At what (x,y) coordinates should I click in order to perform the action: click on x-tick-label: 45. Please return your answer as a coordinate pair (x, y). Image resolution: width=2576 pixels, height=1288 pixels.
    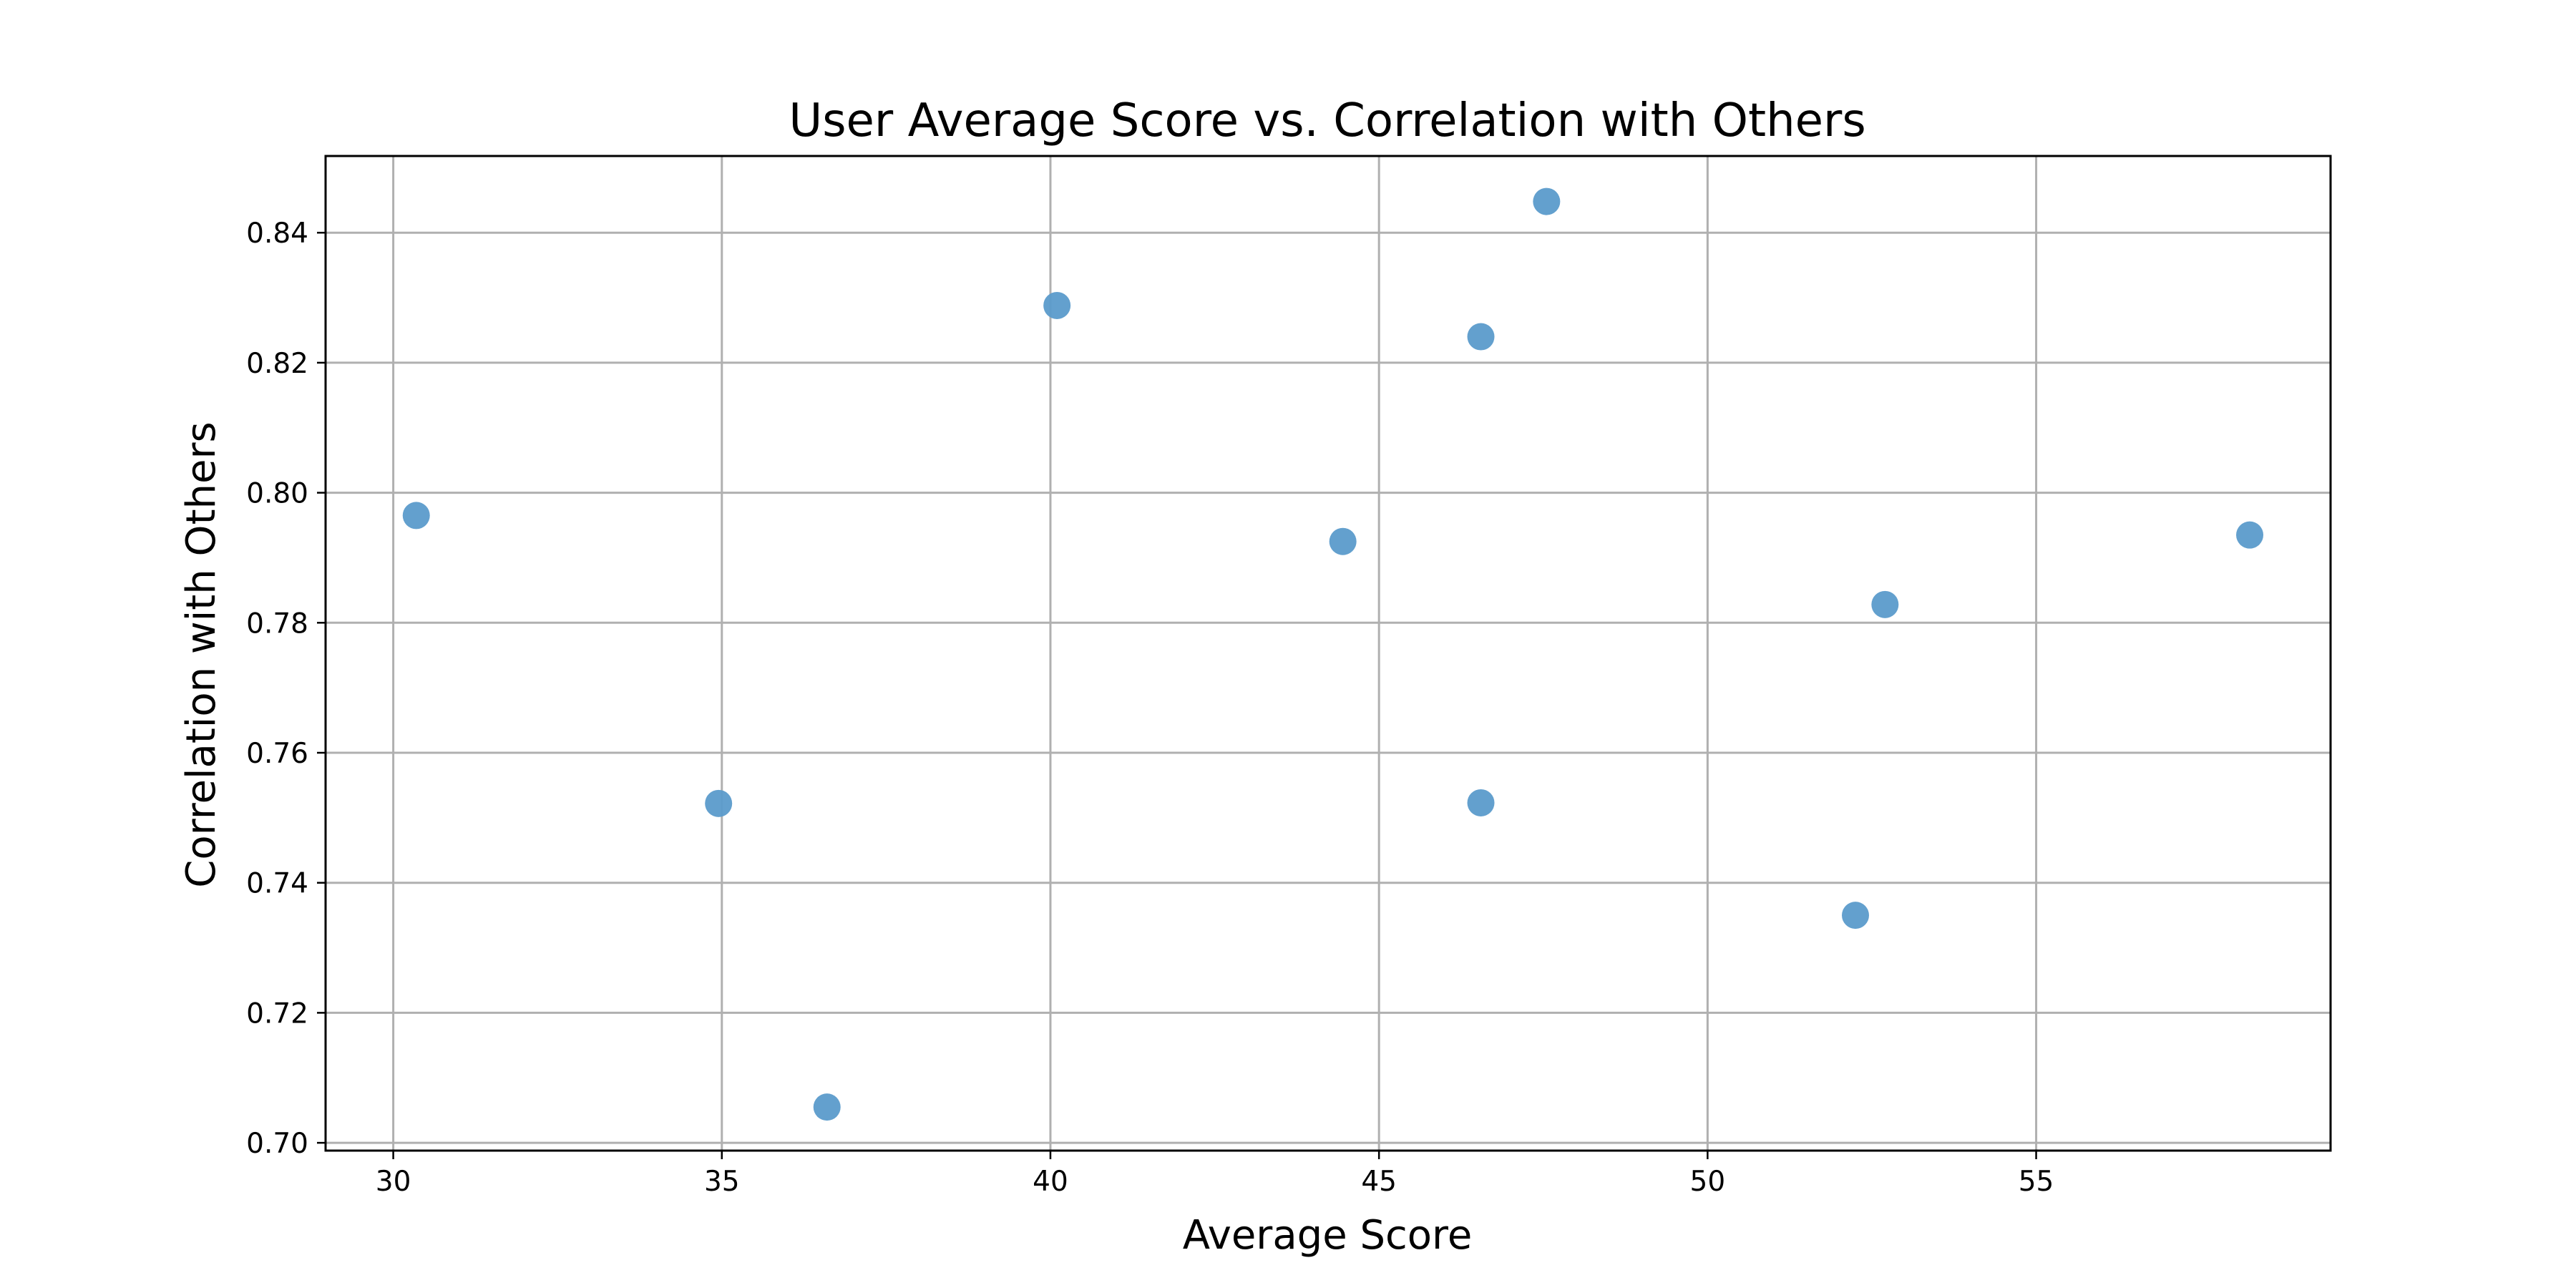
    Looking at the image, I should click on (1379, 1182).